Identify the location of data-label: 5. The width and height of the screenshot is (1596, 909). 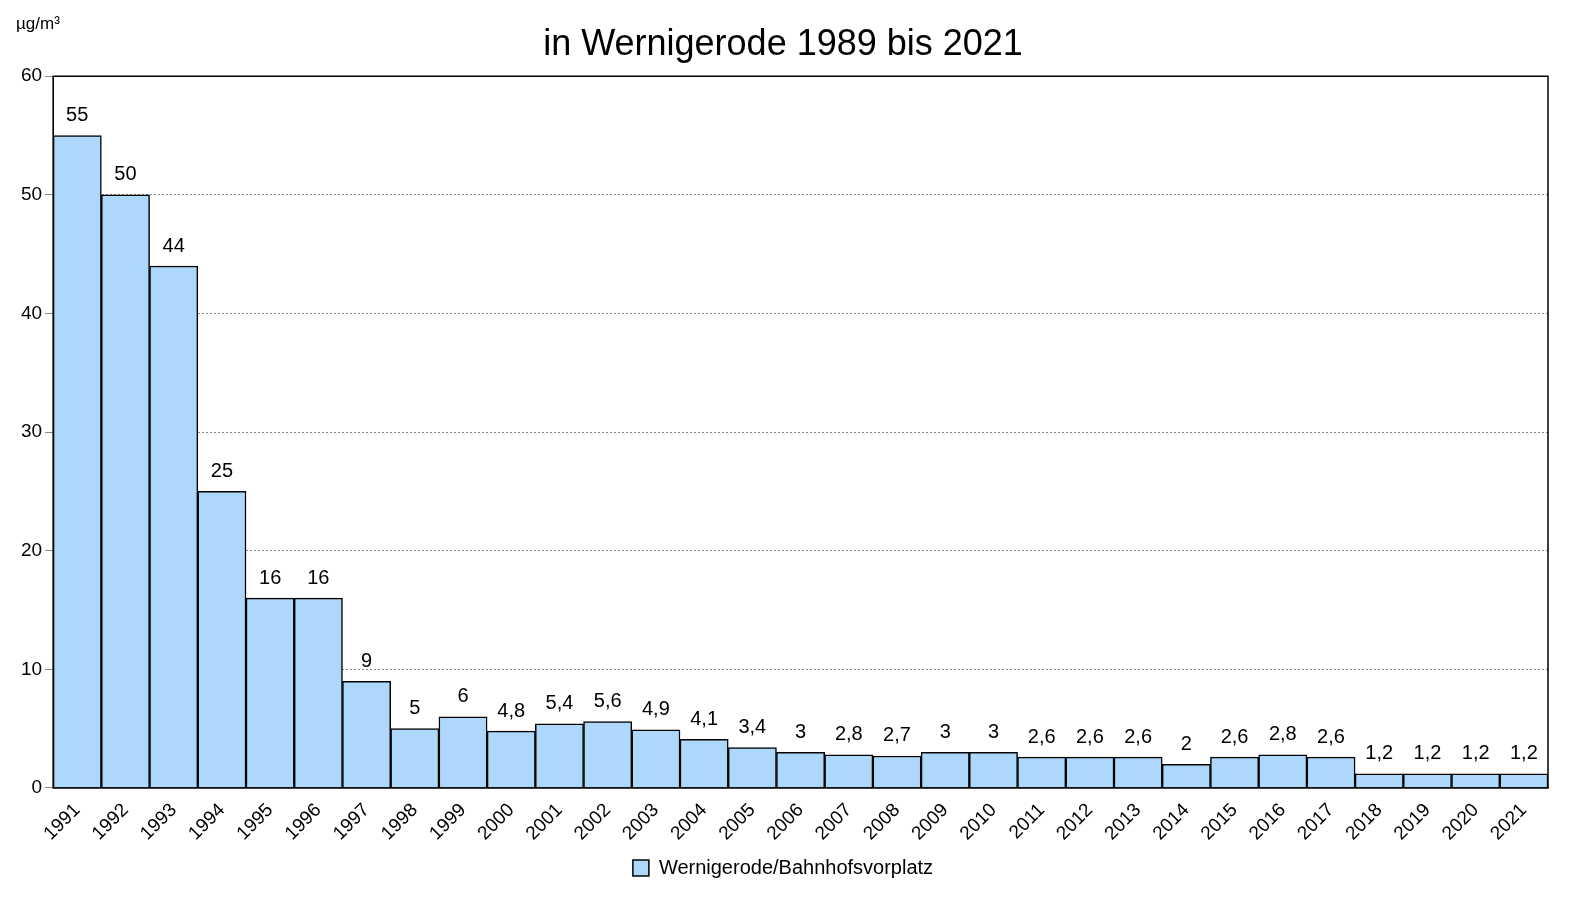
(415, 707).